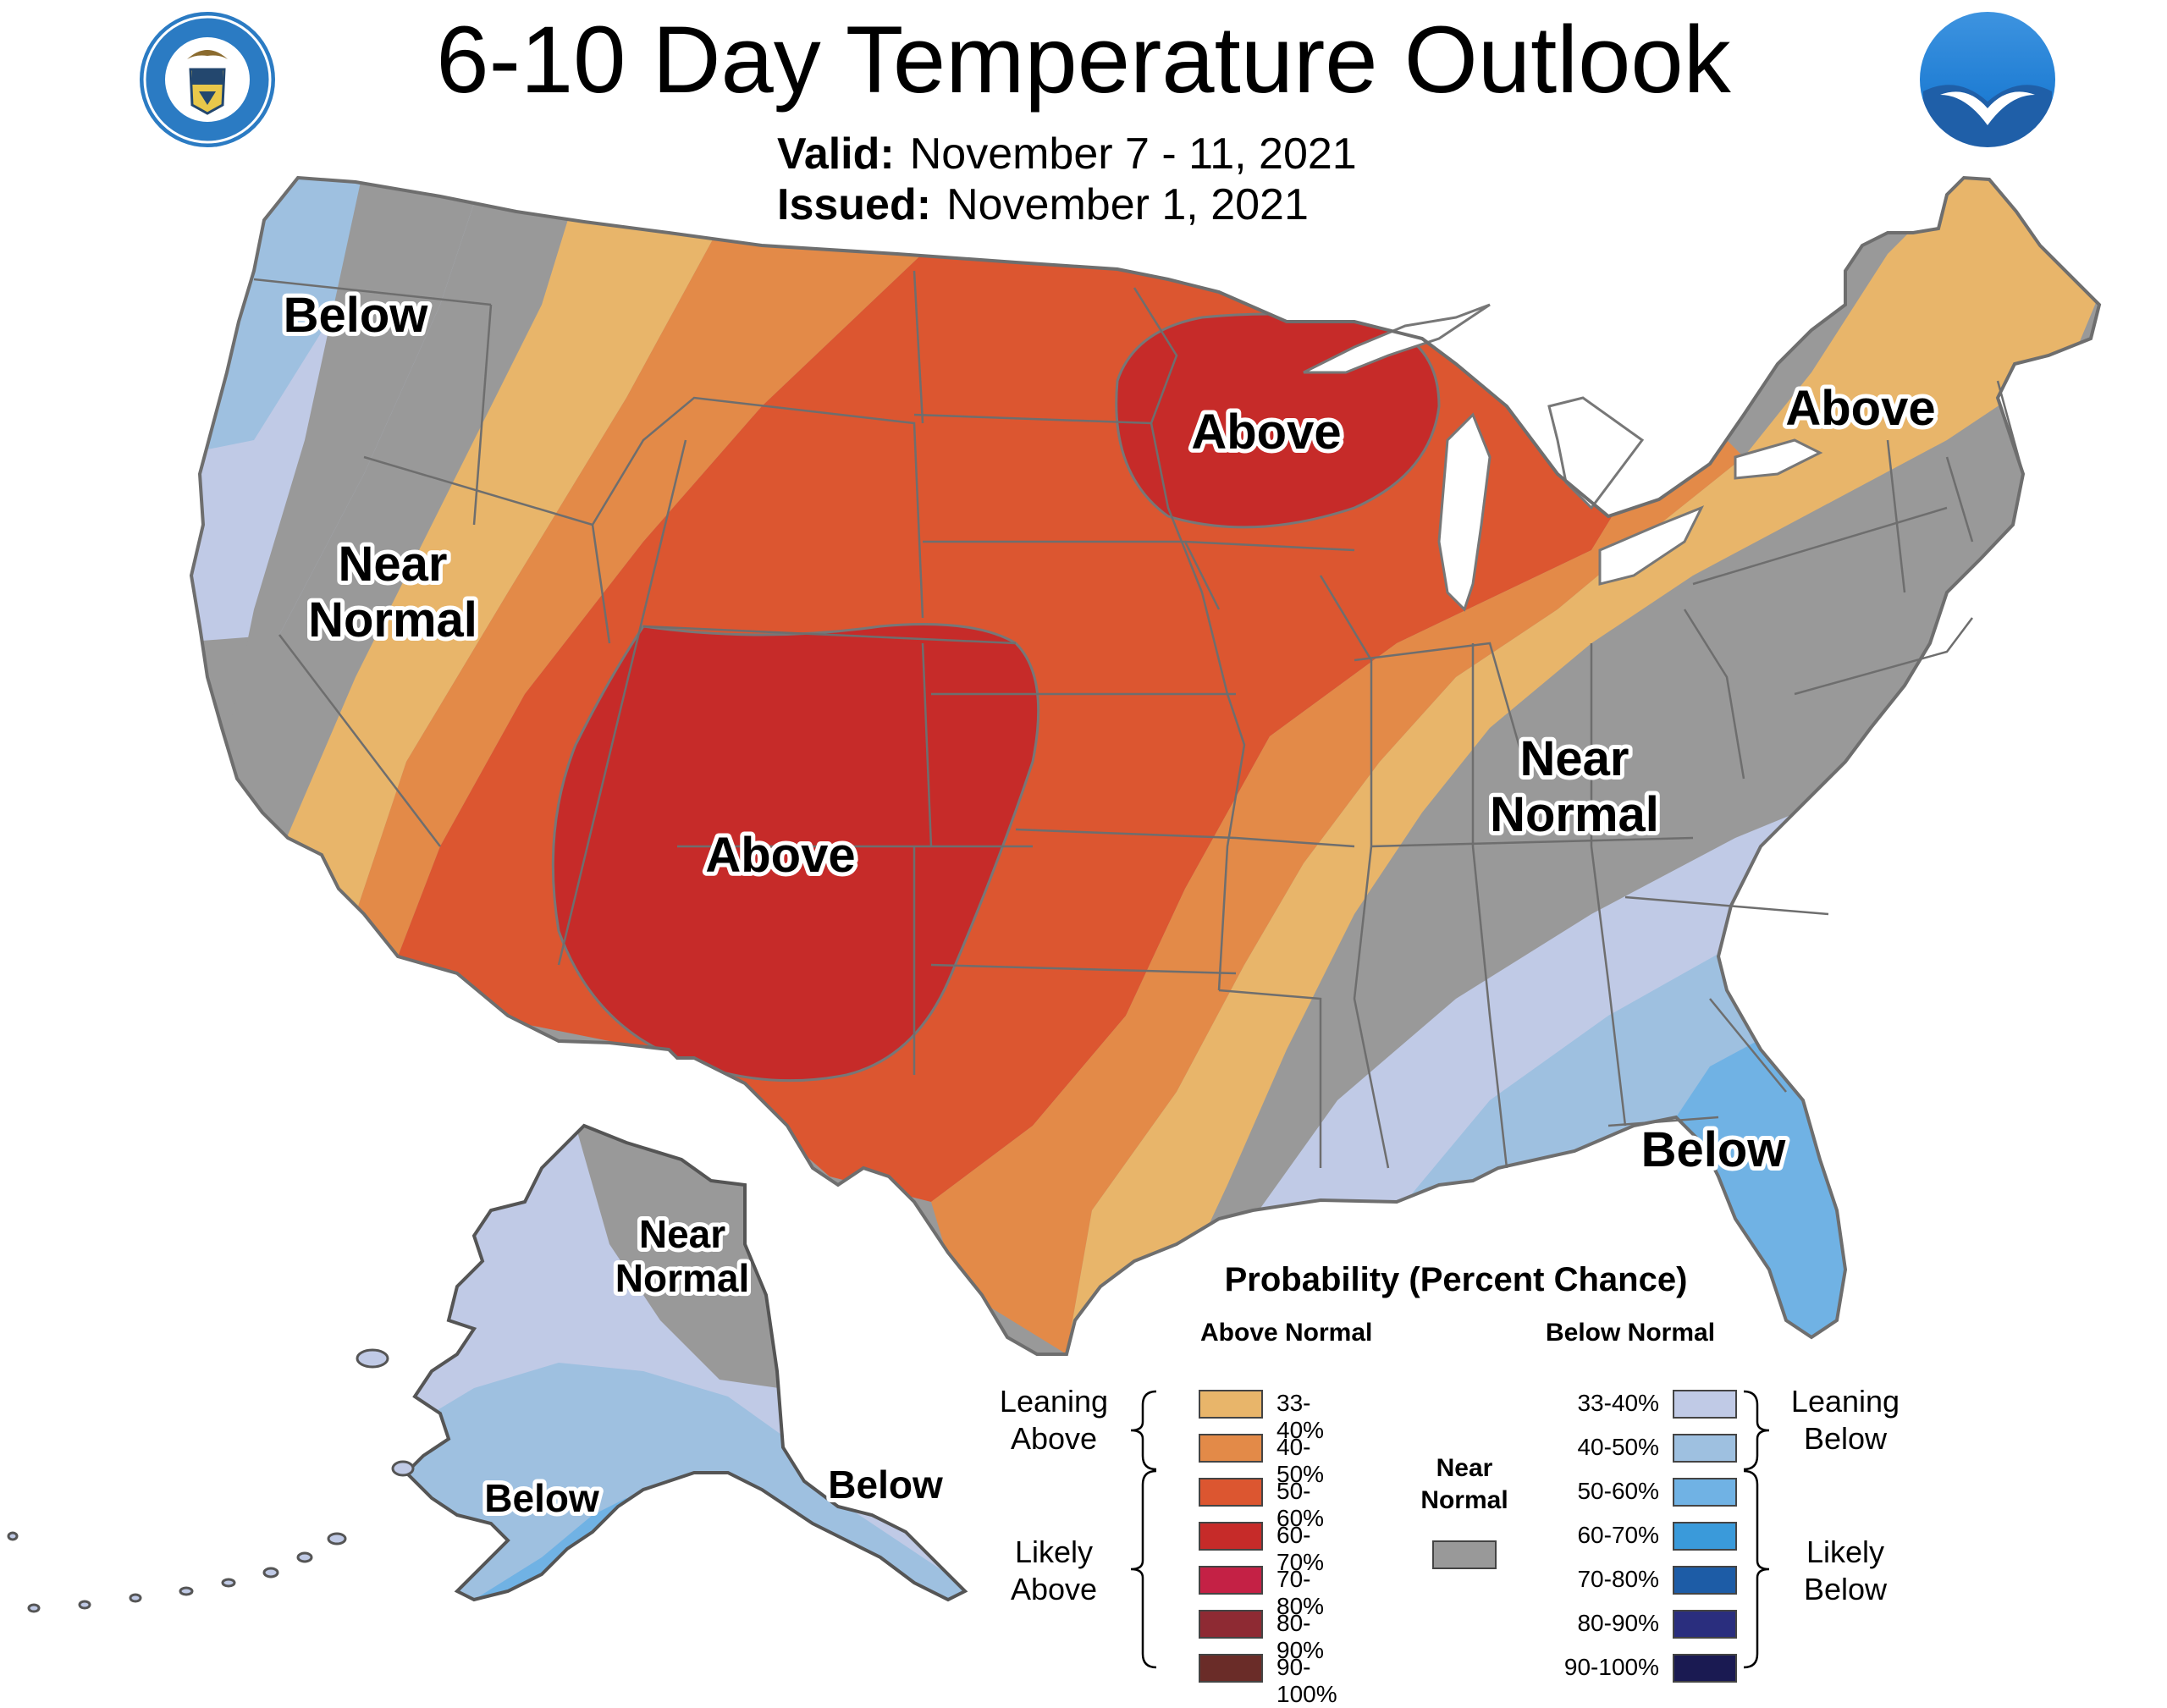 The image size is (2167, 1708). What do you see at coordinates (1054, 1551) in the screenshot?
I see `legend-likely-above-line1: Likely` at bounding box center [1054, 1551].